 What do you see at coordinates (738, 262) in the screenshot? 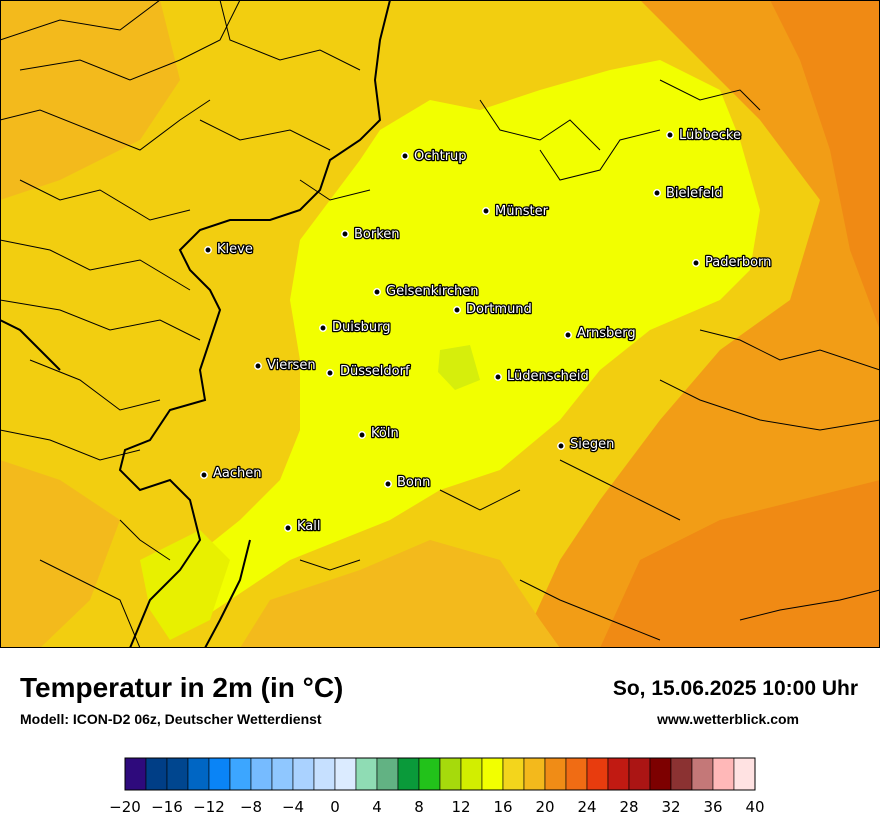
I see `city-label: Paderborn` at bounding box center [738, 262].